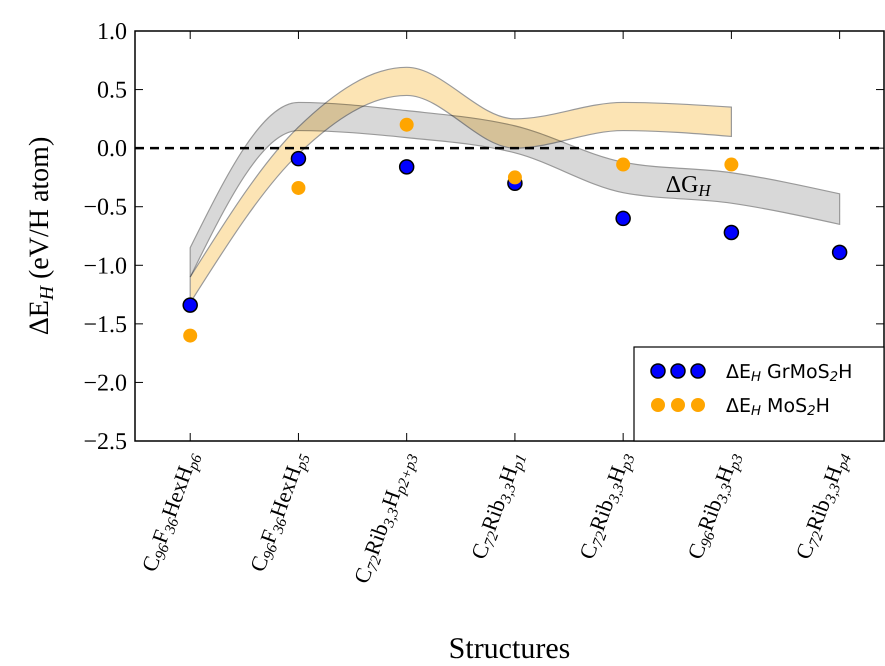  I want to click on y-tick-label: 1.0, so click(112, 32).